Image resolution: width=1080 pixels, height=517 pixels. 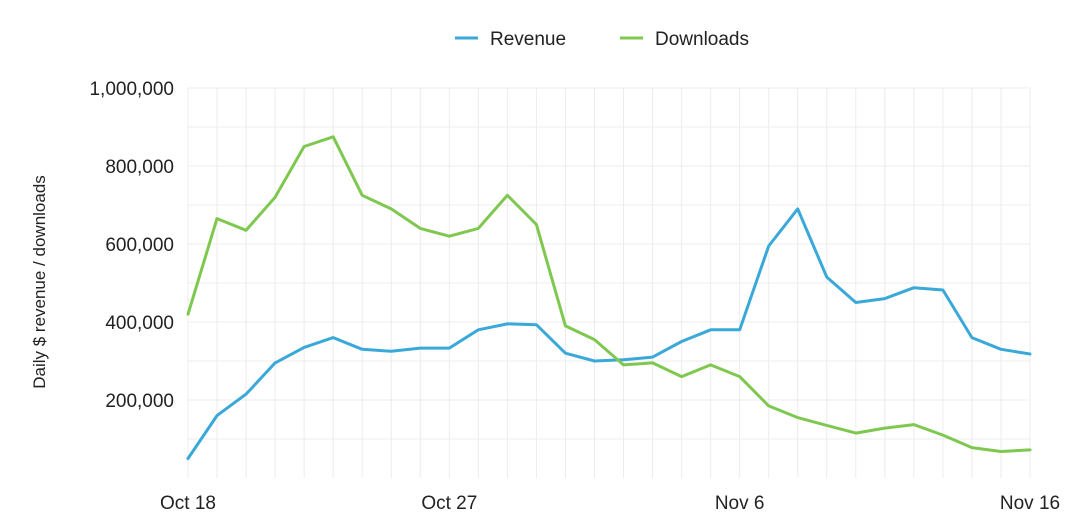 What do you see at coordinates (139, 167) in the screenshot?
I see `y-tick-label: 800,000` at bounding box center [139, 167].